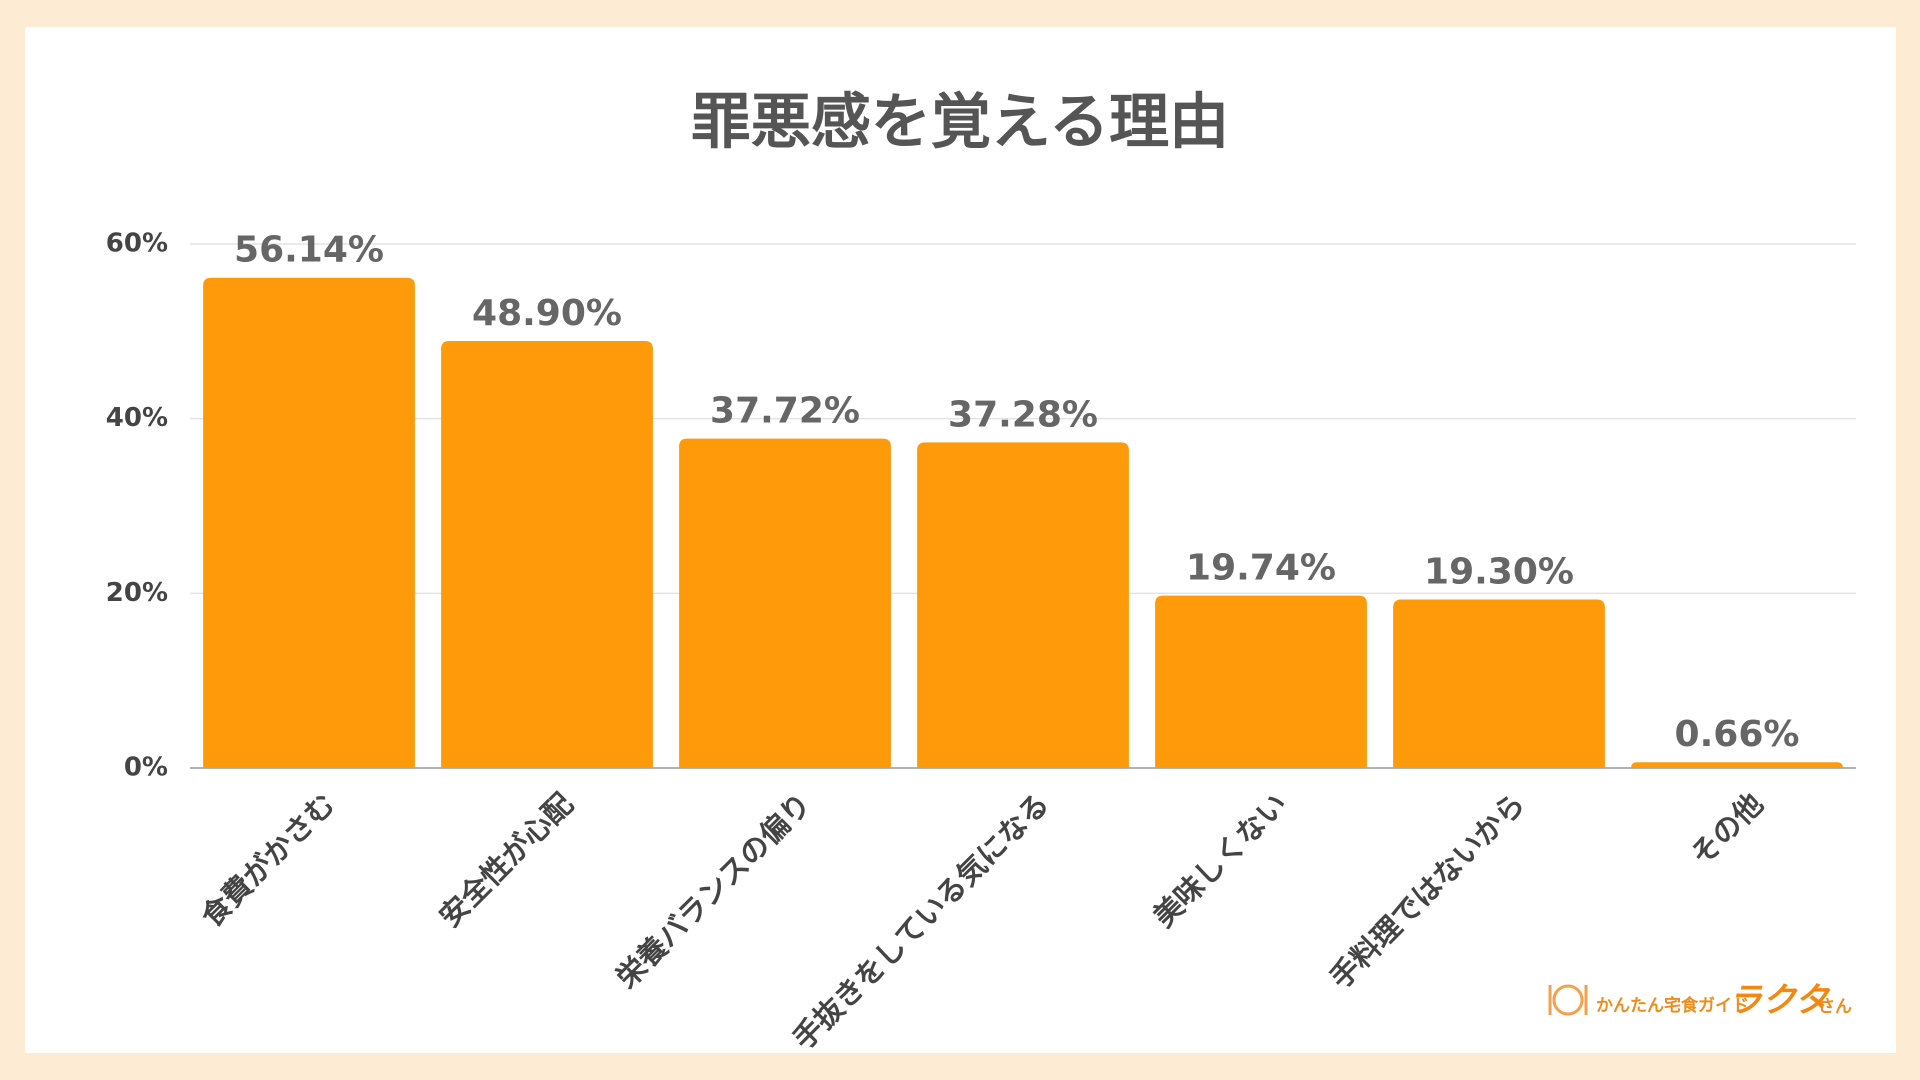 This screenshot has width=1920, height=1080. Describe the element at coordinates (1779, 1001) in the screenshot. I see `logo-name: ラクタ` at that location.